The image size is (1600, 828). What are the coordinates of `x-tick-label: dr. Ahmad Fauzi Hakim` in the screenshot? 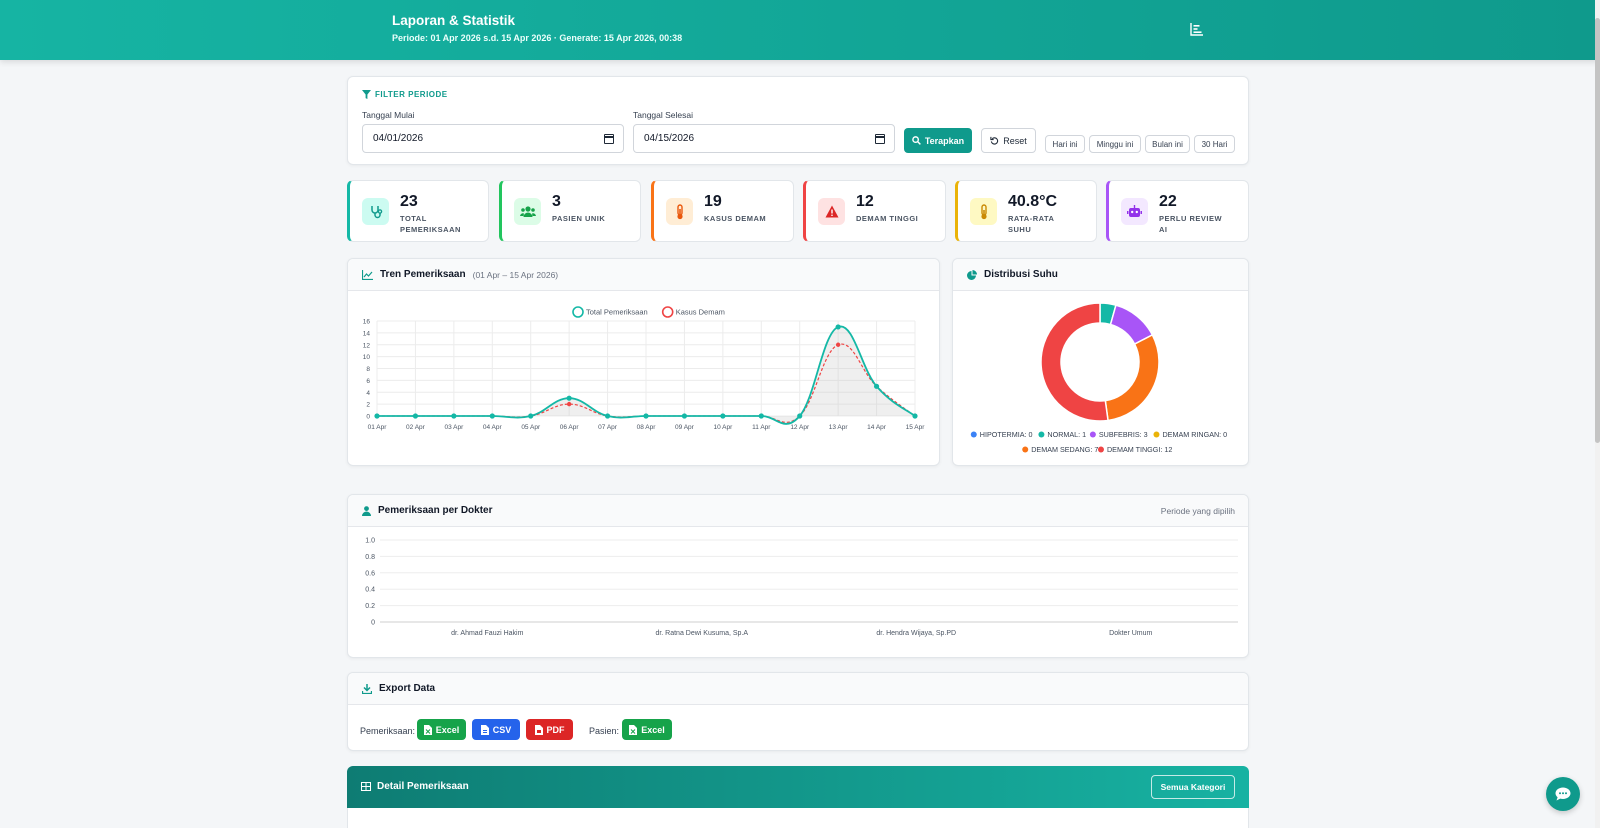 It's located at (487, 633).